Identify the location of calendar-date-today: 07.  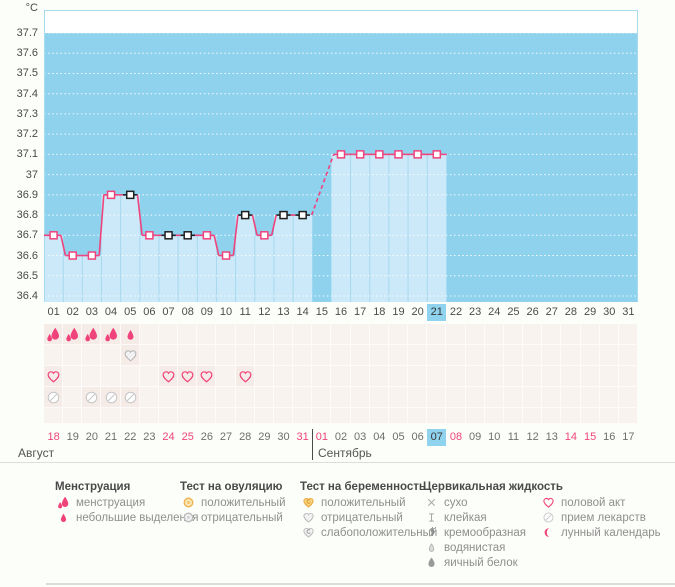
(437, 437).